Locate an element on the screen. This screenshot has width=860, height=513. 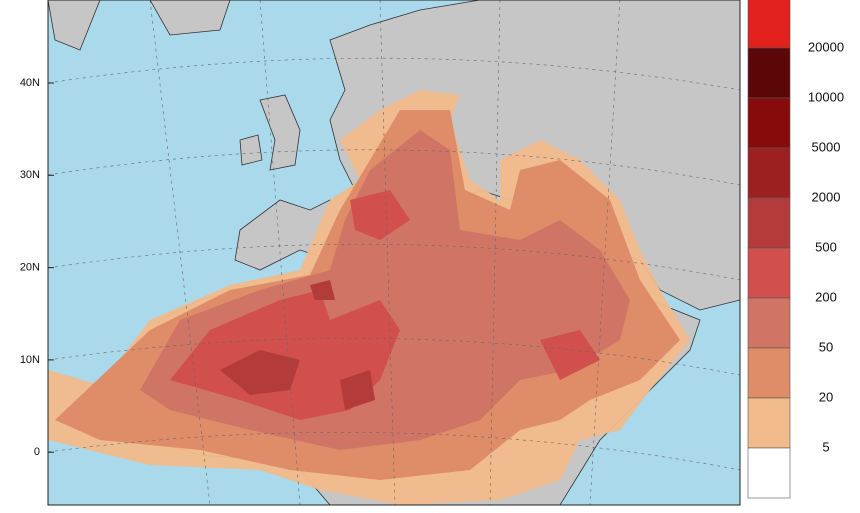
colorbar-label: 200 is located at coordinates (826, 296).